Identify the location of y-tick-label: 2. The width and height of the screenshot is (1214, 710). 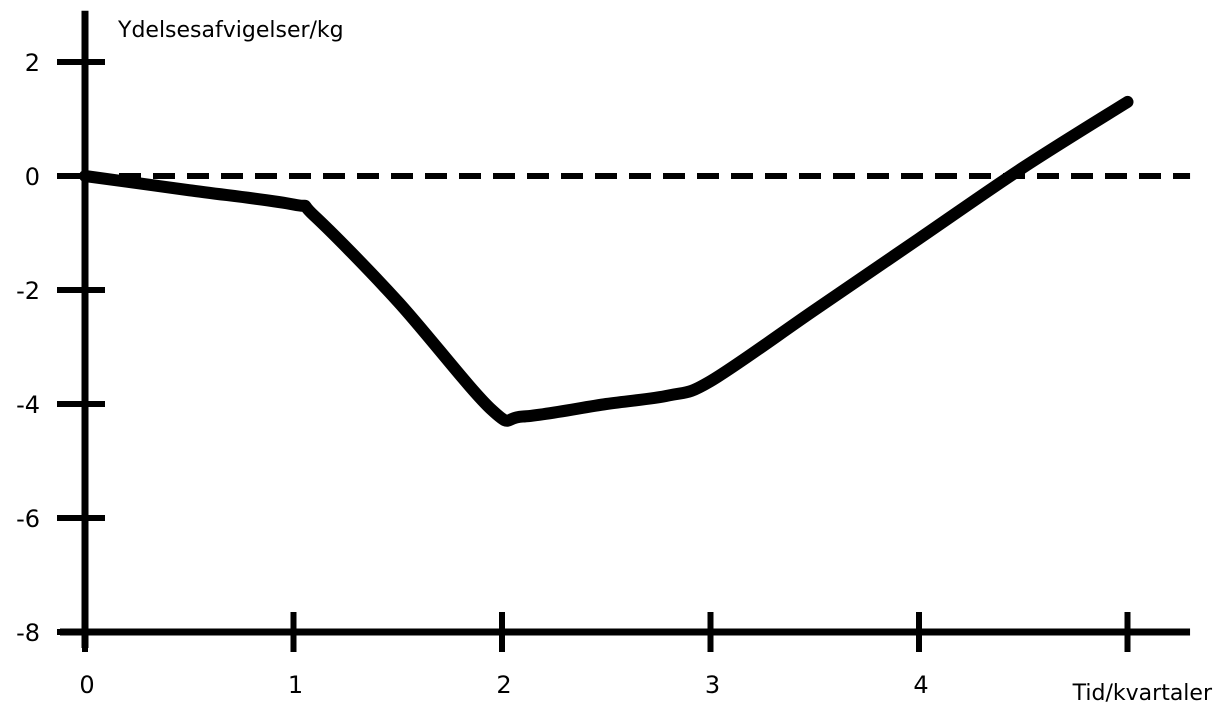
(32, 63).